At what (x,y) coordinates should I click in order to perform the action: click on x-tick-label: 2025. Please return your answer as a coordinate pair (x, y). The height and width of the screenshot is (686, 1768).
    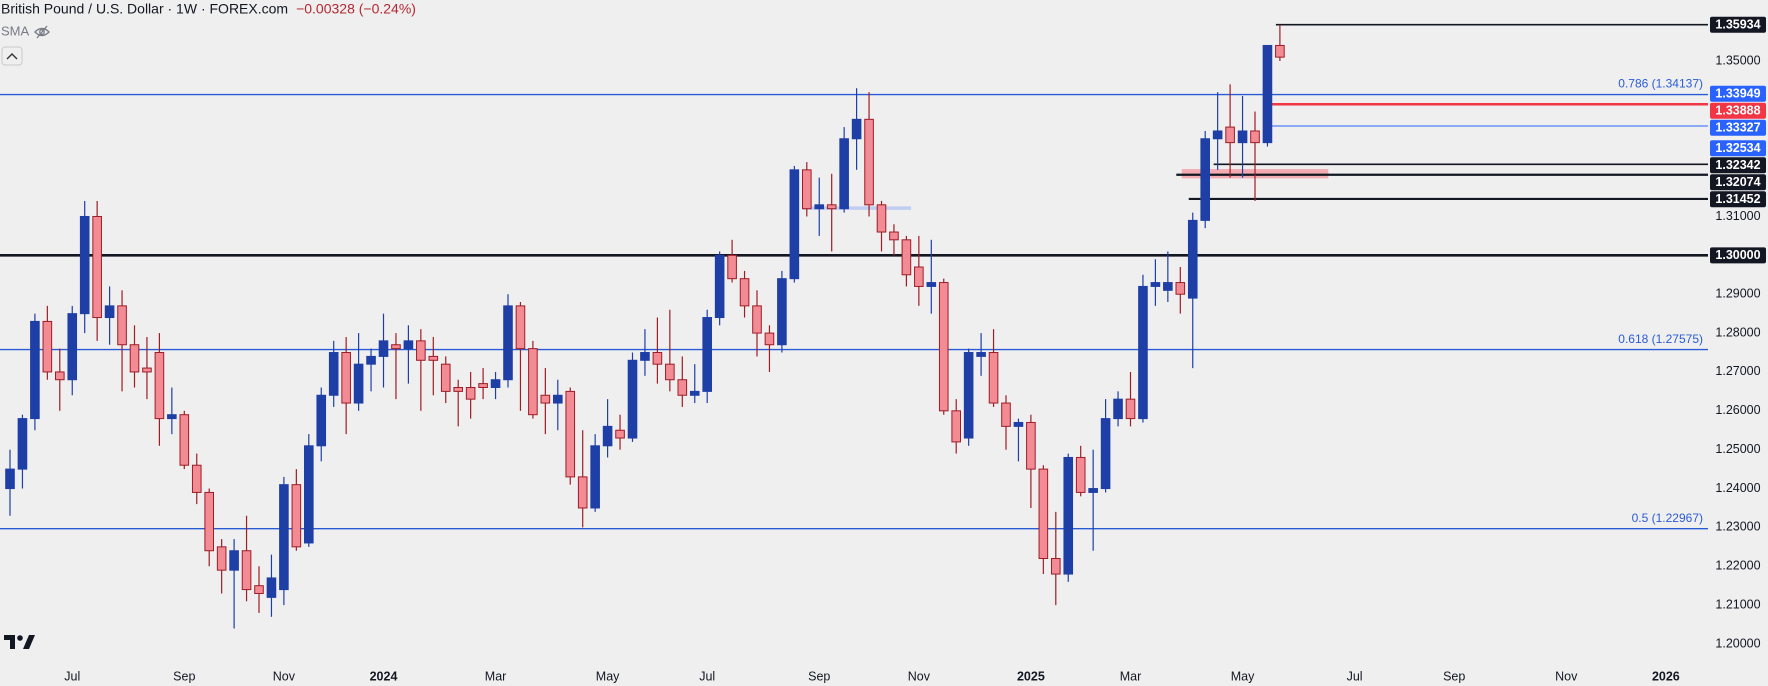
    Looking at the image, I should click on (1031, 676).